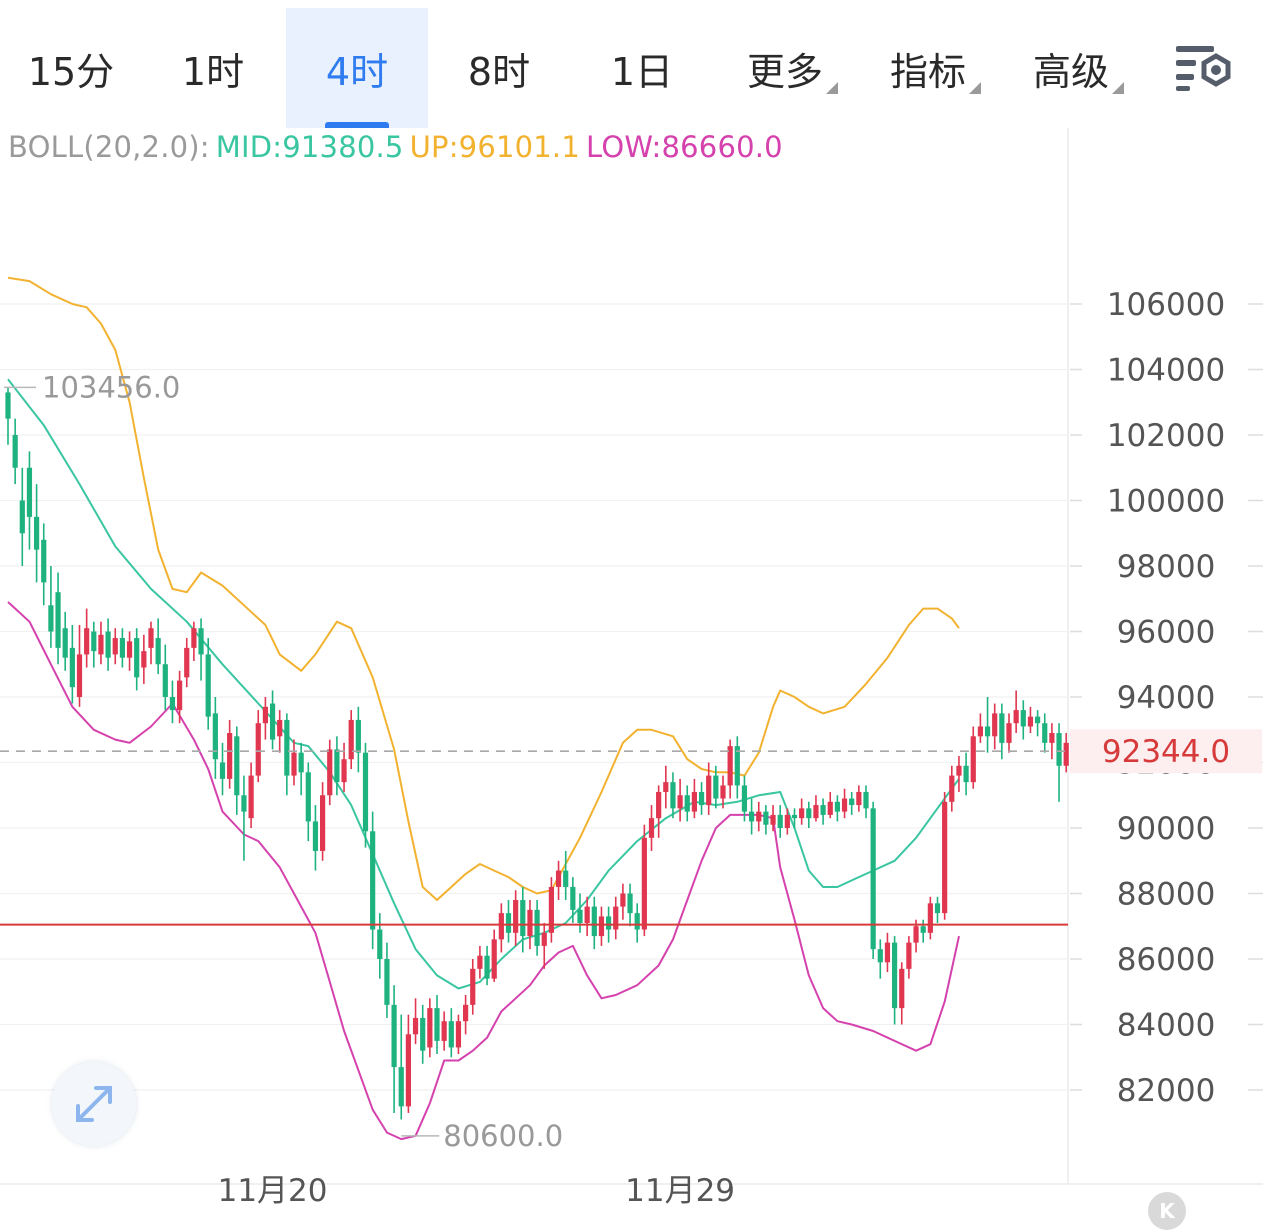 The height and width of the screenshot is (1230, 1263). Describe the element at coordinates (642, 71) in the screenshot. I see `tab-label: 1日` at that location.